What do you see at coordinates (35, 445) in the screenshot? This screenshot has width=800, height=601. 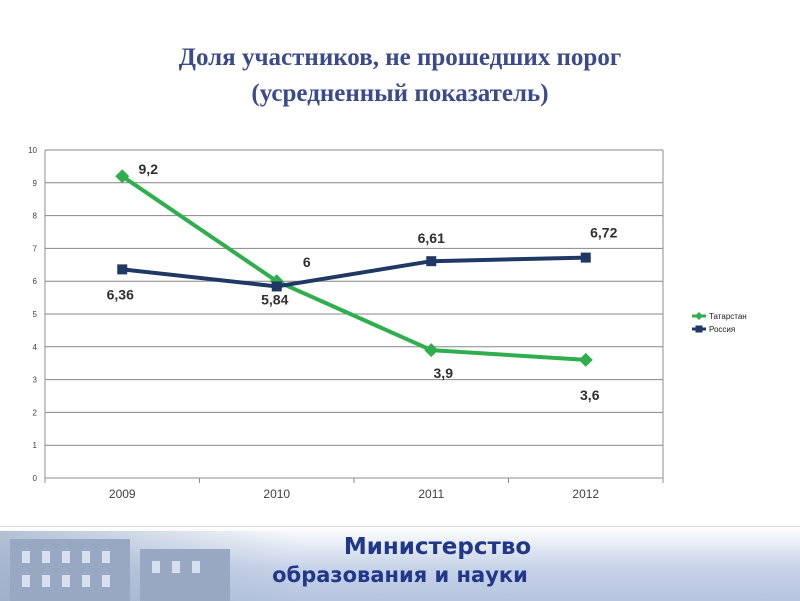 I see `y-tick-label: 1` at bounding box center [35, 445].